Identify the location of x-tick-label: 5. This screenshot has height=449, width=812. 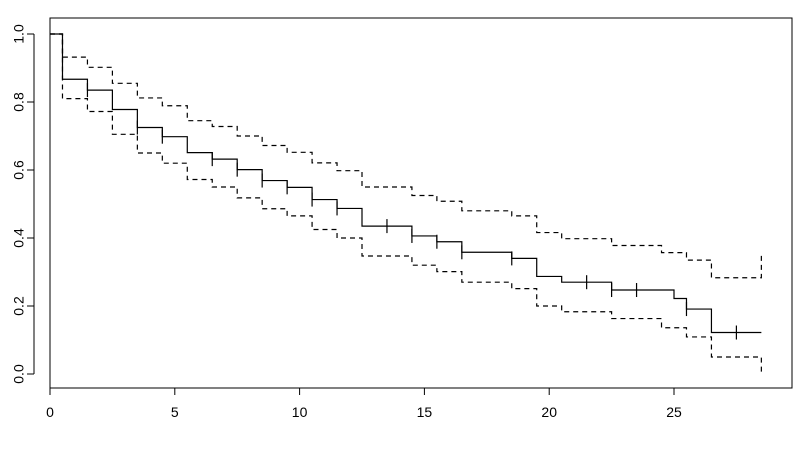
(175, 412).